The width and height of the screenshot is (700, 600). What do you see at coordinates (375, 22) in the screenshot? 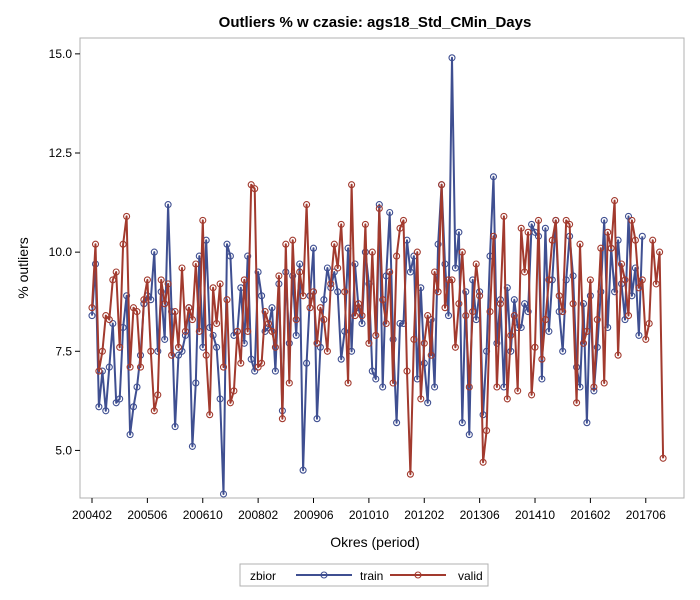
I see `chart-title: Outliers % w czasie: ags18_Std_CMin_Days` at bounding box center [375, 22].